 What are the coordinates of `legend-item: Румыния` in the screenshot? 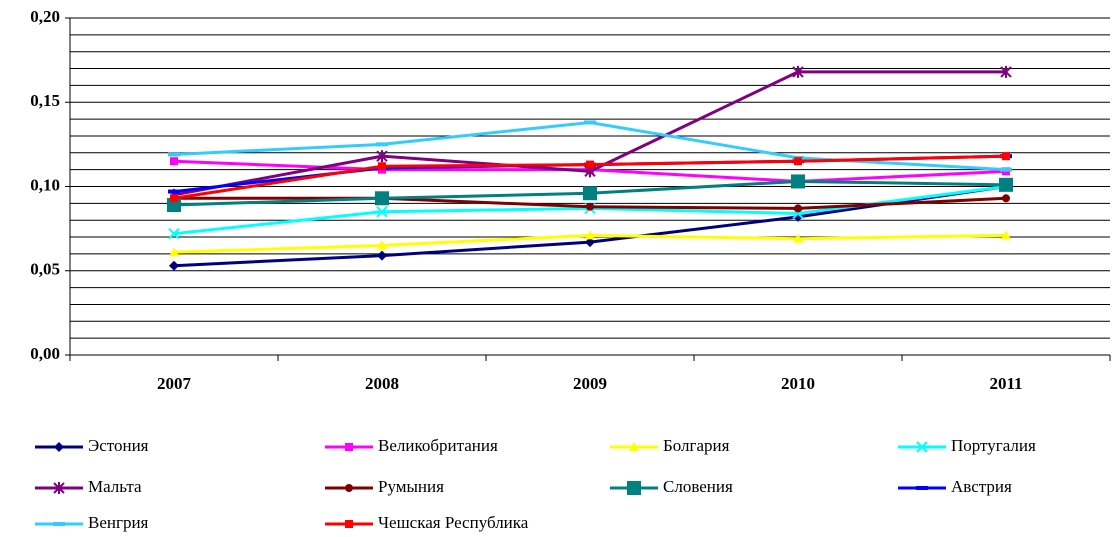 It's located at (384, 486).